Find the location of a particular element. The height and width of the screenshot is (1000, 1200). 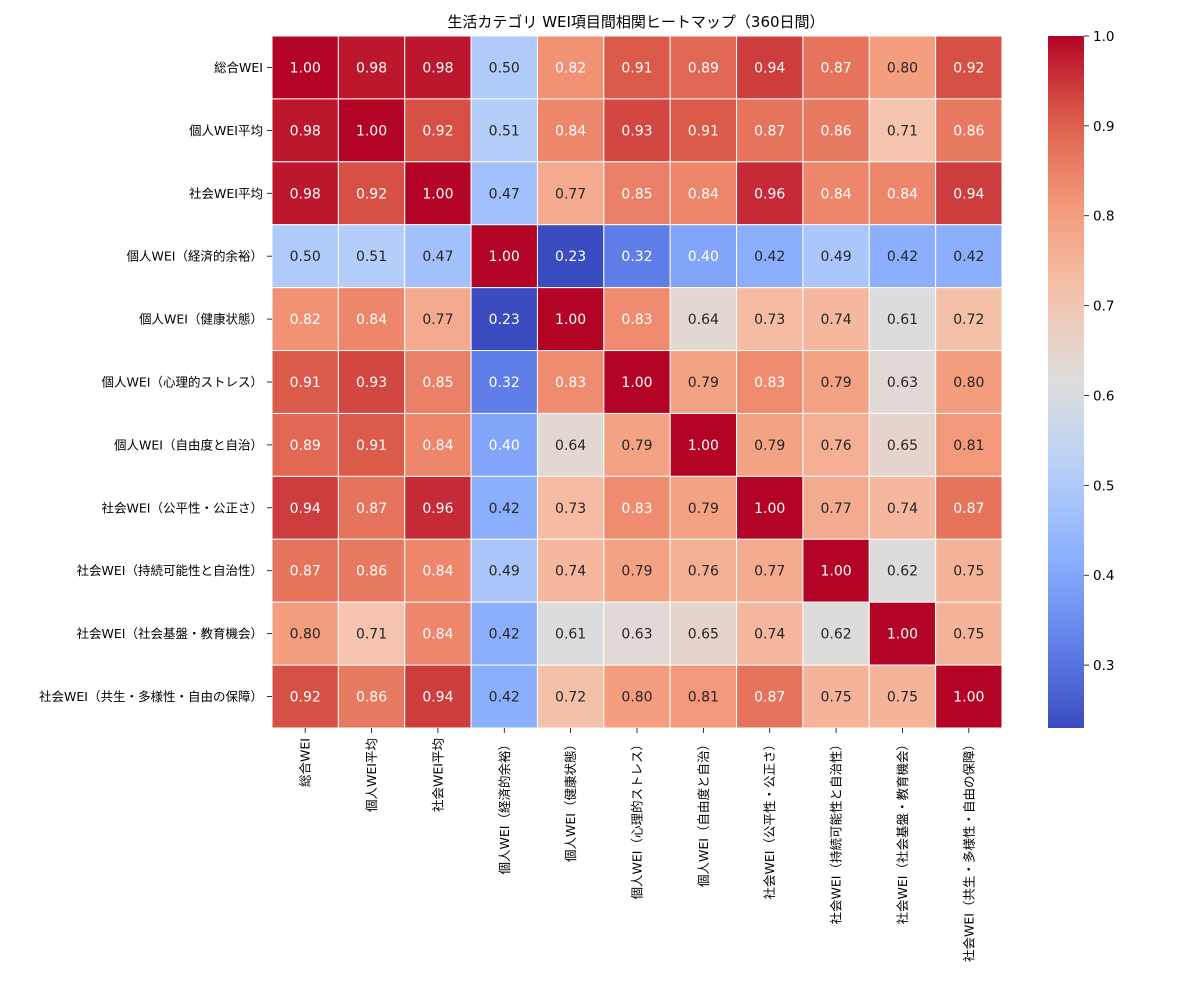

cell-value-label: 0.93 is located at coordinates (636, 131).